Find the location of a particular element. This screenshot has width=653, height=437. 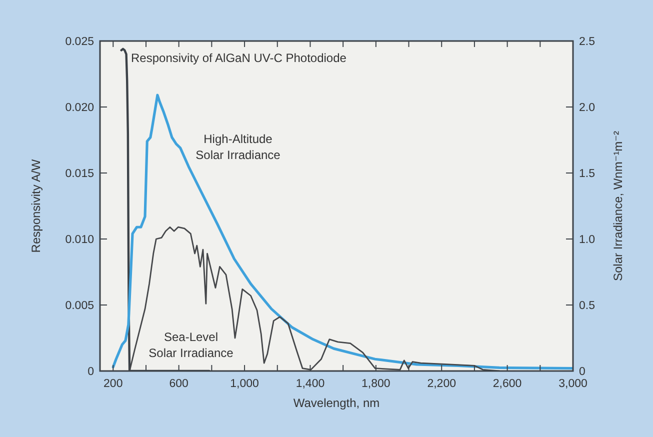

x-tick-label: 3,000 is located at coordinates (573, 384).